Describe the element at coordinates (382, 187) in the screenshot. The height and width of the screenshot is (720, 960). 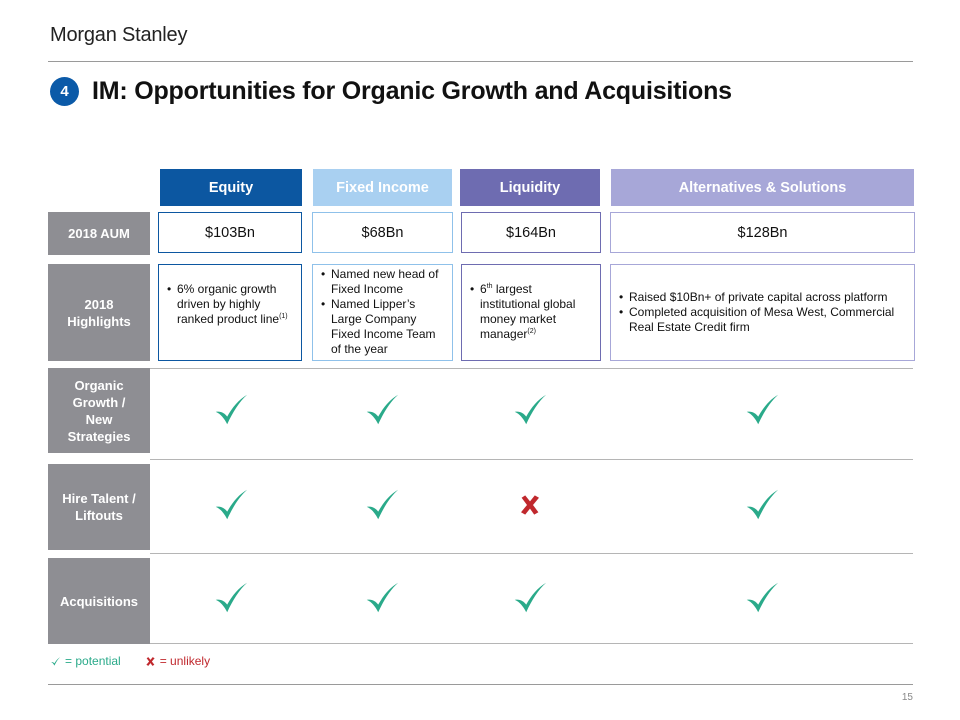
I see `column-header-fixed-income: Fixed Income` at that location.